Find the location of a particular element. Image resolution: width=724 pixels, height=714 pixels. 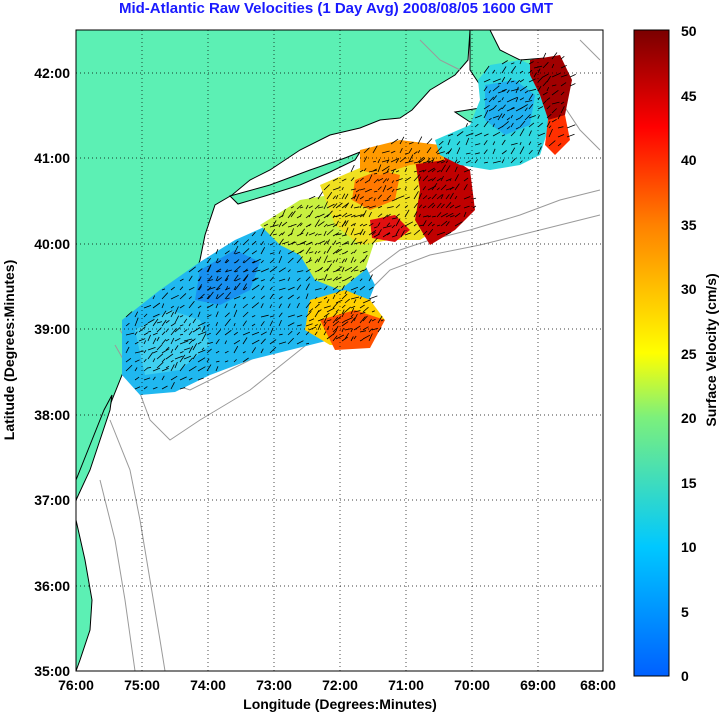

land-mass-carolina is located at coordinates (84, 595).